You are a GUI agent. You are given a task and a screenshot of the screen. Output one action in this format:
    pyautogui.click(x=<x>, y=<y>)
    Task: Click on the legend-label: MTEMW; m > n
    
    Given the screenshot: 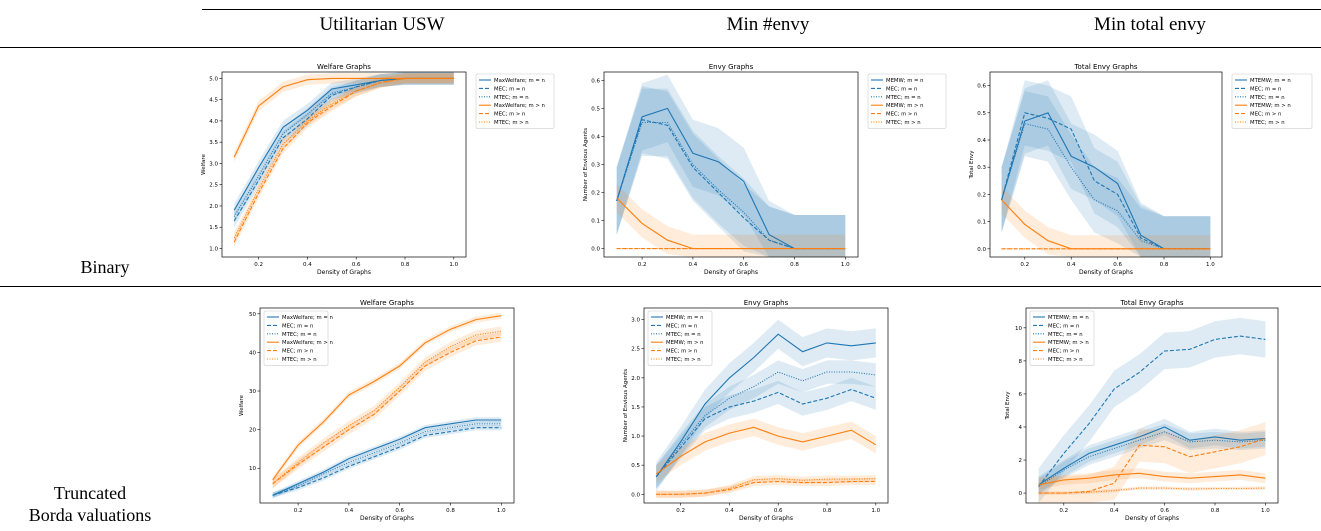 What is the action you would take?
    pyautogui.click(x=1068, y=343)
    